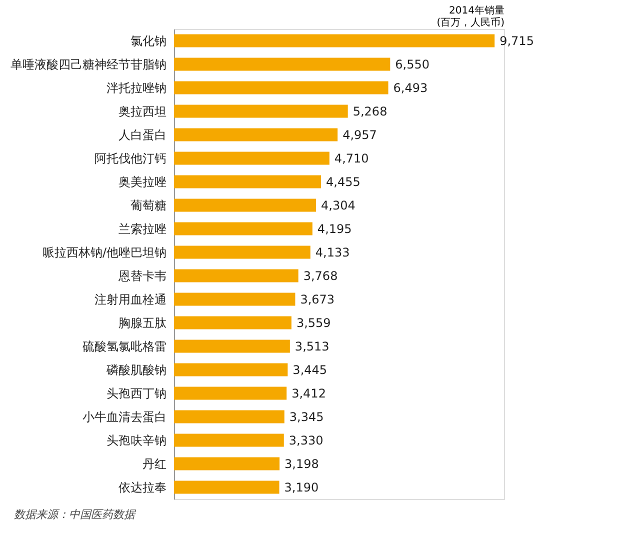 This screenshot has height=547, width=640. I want to click on y-tick-label: 氯化钠, so click(148, 41).